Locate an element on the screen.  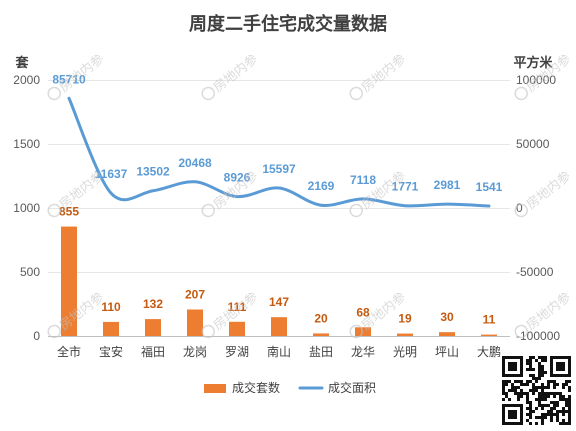
category-label: 南山 is located at coordinates (279, 351).